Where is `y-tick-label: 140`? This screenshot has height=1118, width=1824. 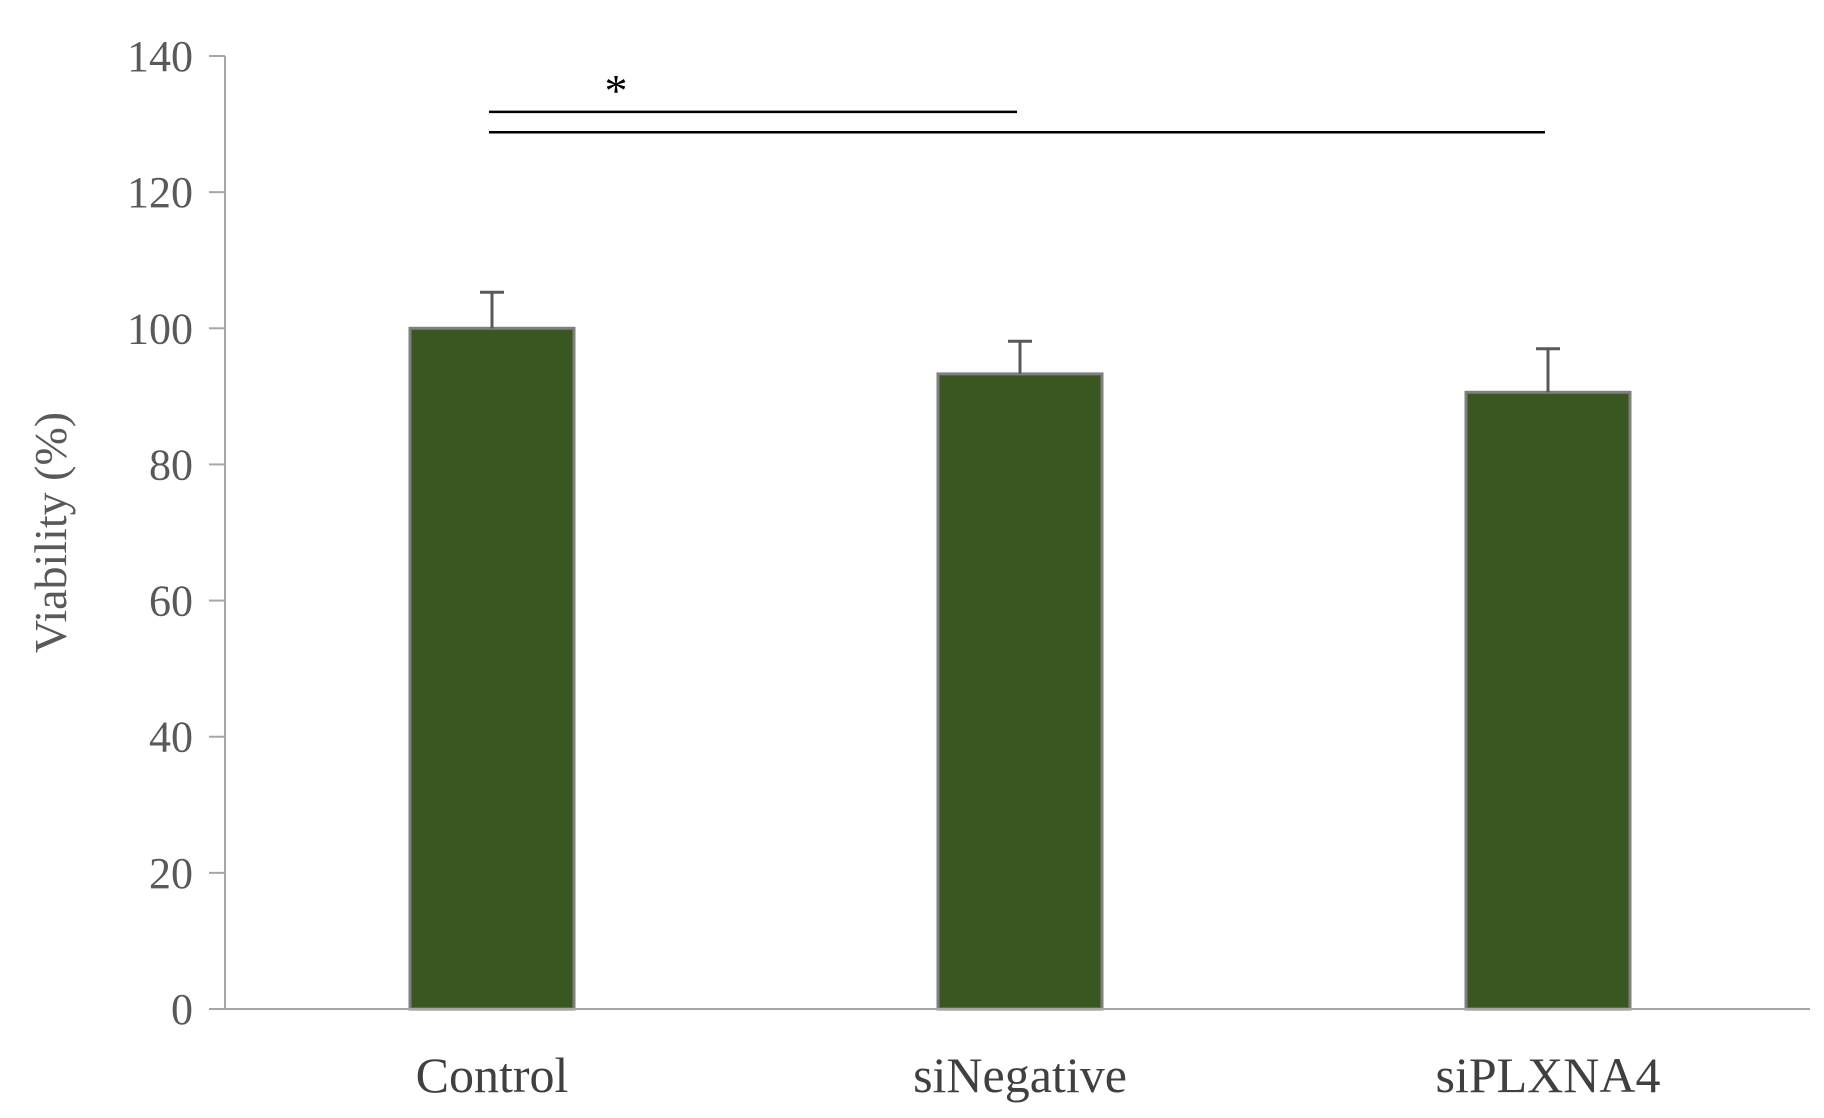 y-tick-label: 140 is located at coordinates (160, 56).